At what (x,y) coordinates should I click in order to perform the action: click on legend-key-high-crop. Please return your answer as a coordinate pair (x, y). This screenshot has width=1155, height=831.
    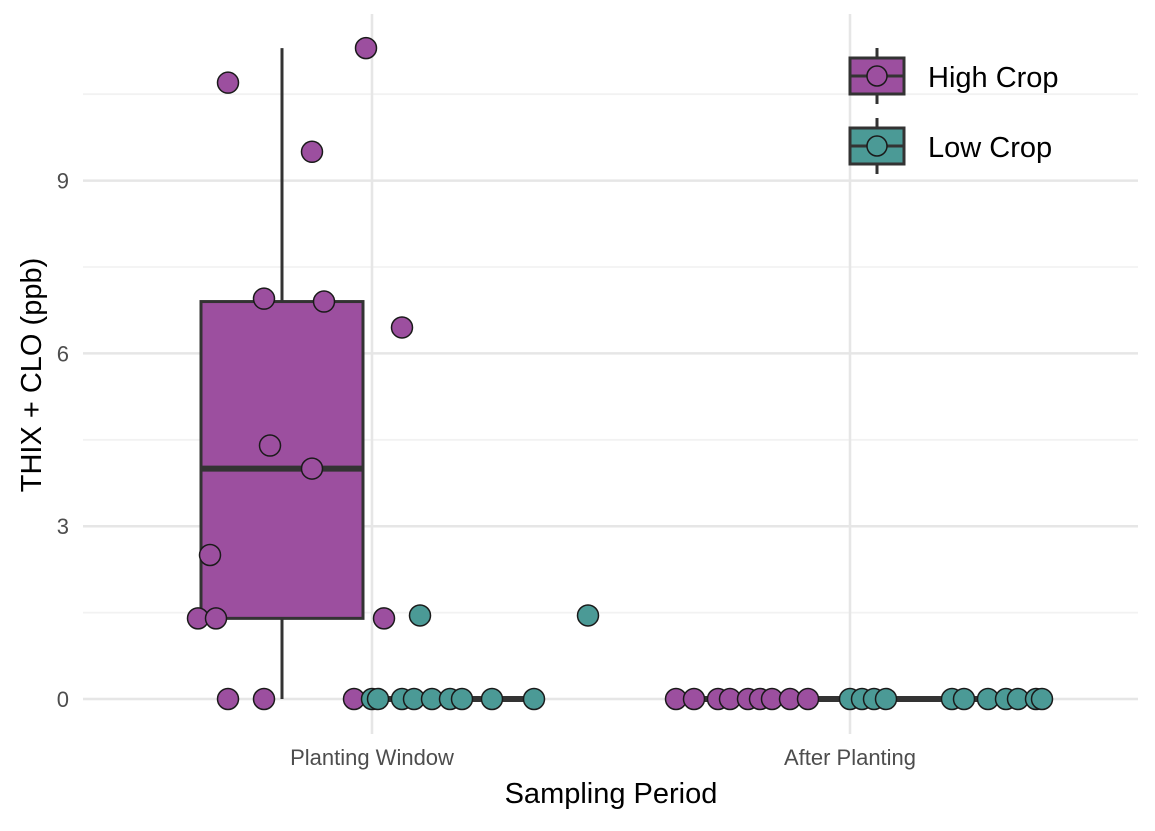
    Looking at the image, I should click on (877, 76).